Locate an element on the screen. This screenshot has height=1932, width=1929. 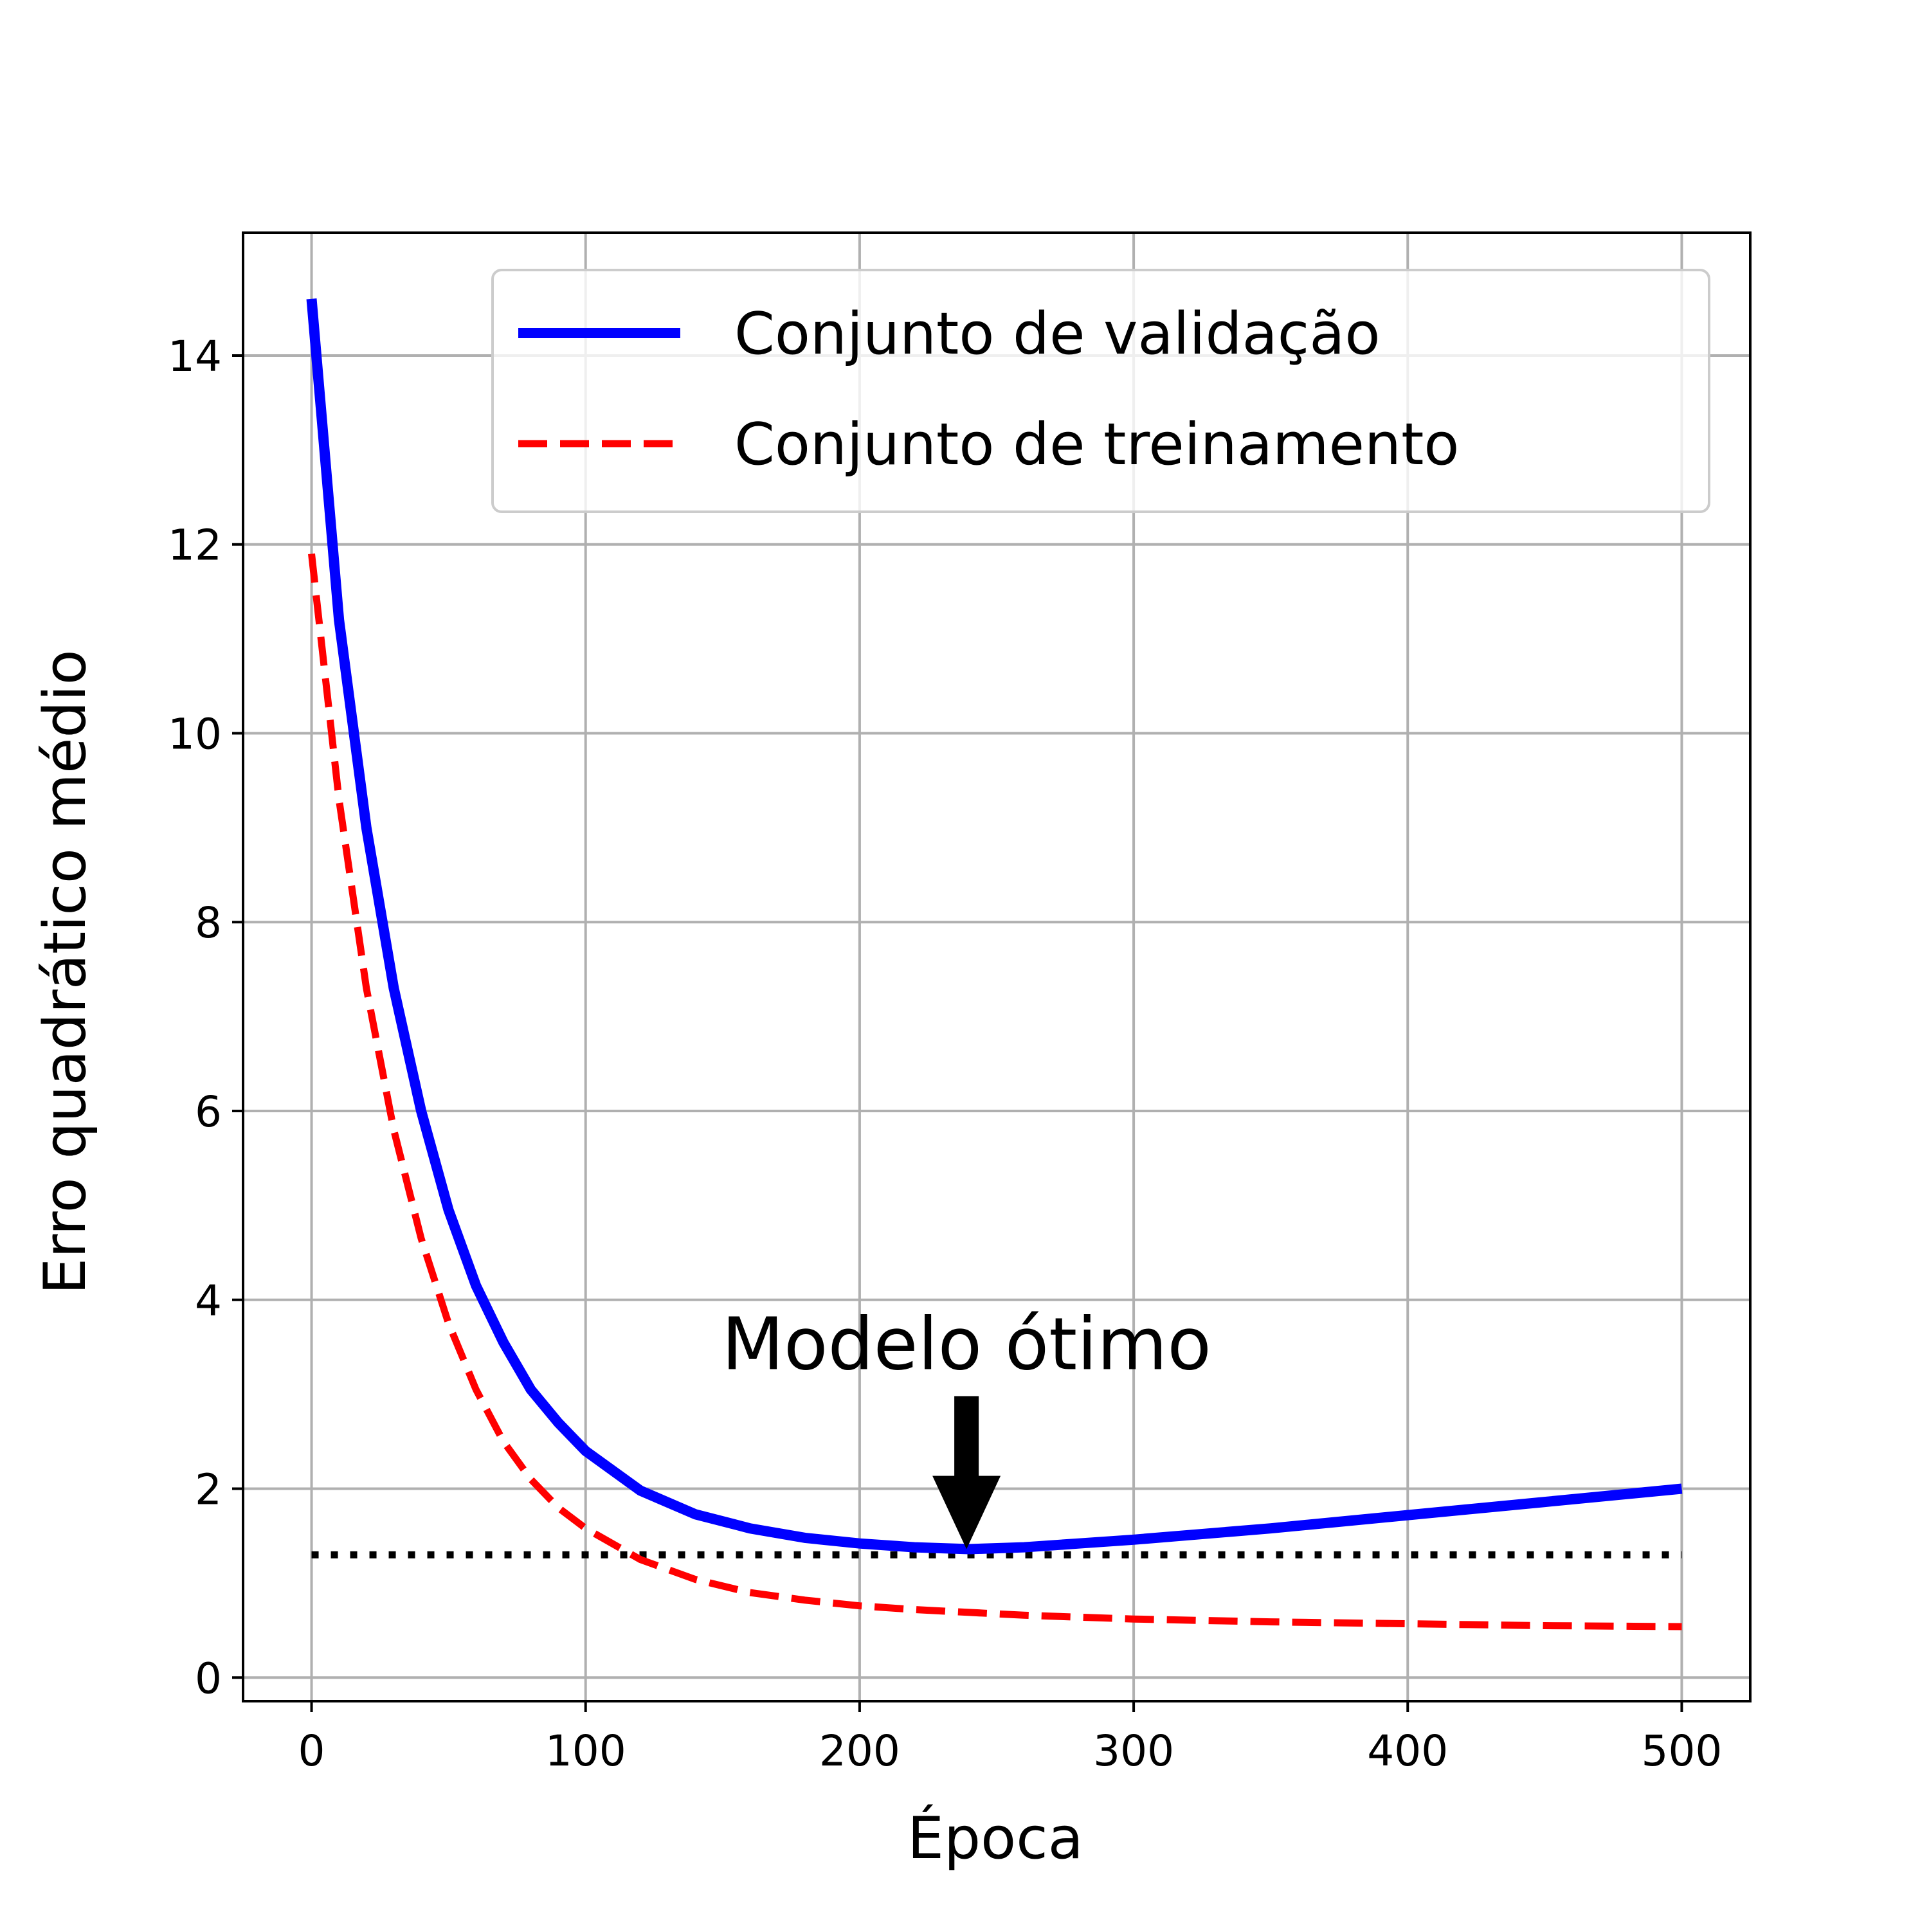
y-tick-label: 2 is located at coordinates (208, 1490).